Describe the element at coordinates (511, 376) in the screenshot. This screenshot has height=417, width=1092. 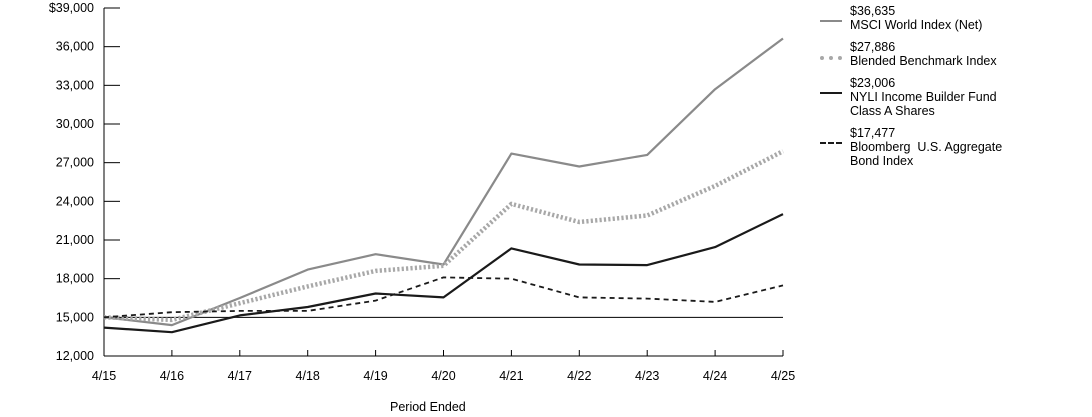
I see `x-tick-label: 4/21` at that location.